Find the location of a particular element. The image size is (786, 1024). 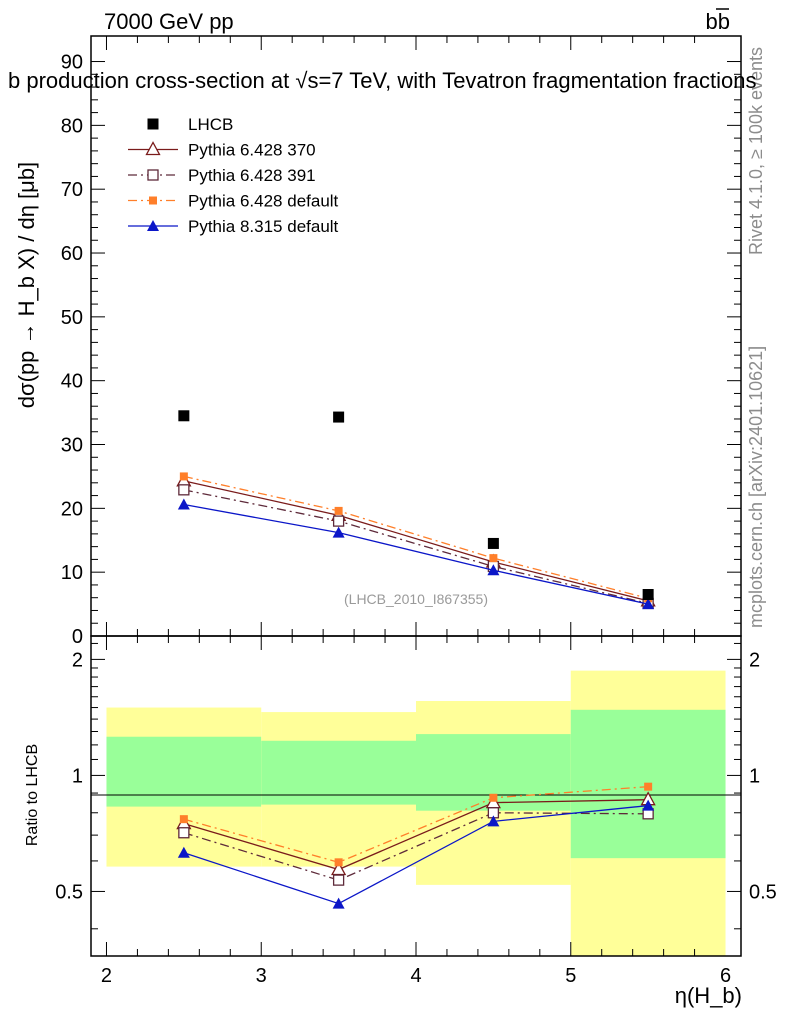

legend-label: LHCB is located at coordinates (210, 124).